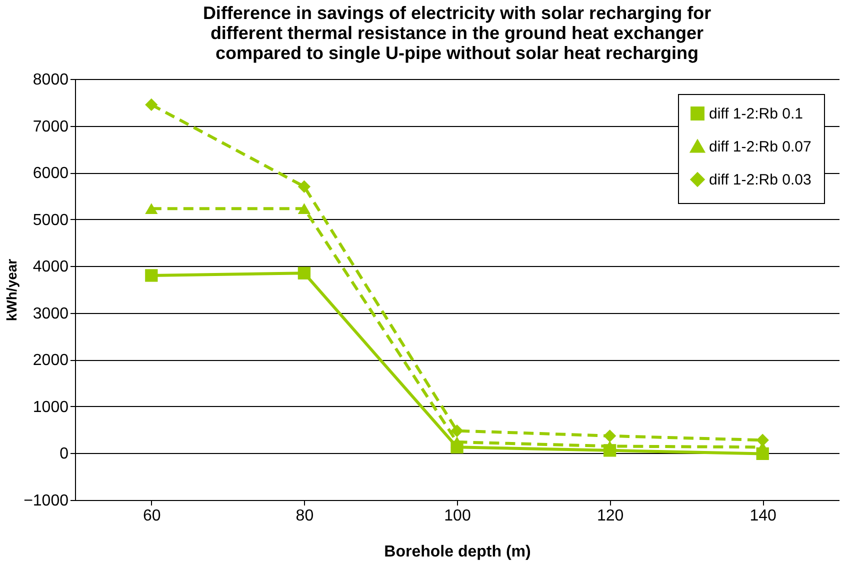  I want to click on y-tick-label: −1000, so click(46, 501).